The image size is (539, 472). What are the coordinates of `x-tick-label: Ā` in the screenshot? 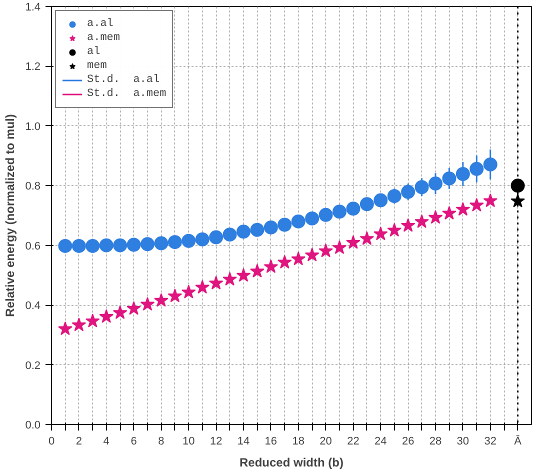 It's located at (518, 441).